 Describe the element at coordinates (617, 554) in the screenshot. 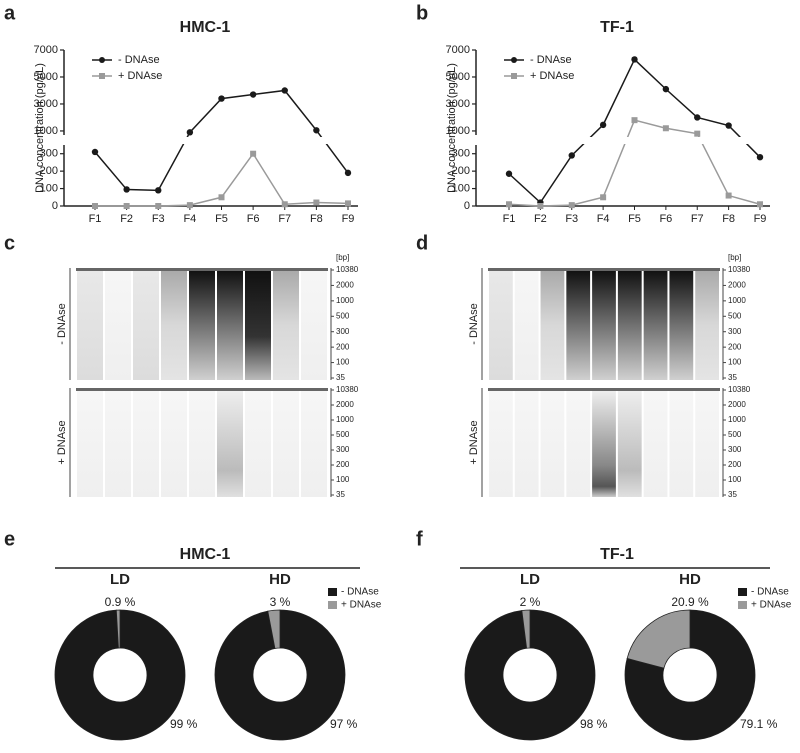

I see `group-title: TF-1` at that location.